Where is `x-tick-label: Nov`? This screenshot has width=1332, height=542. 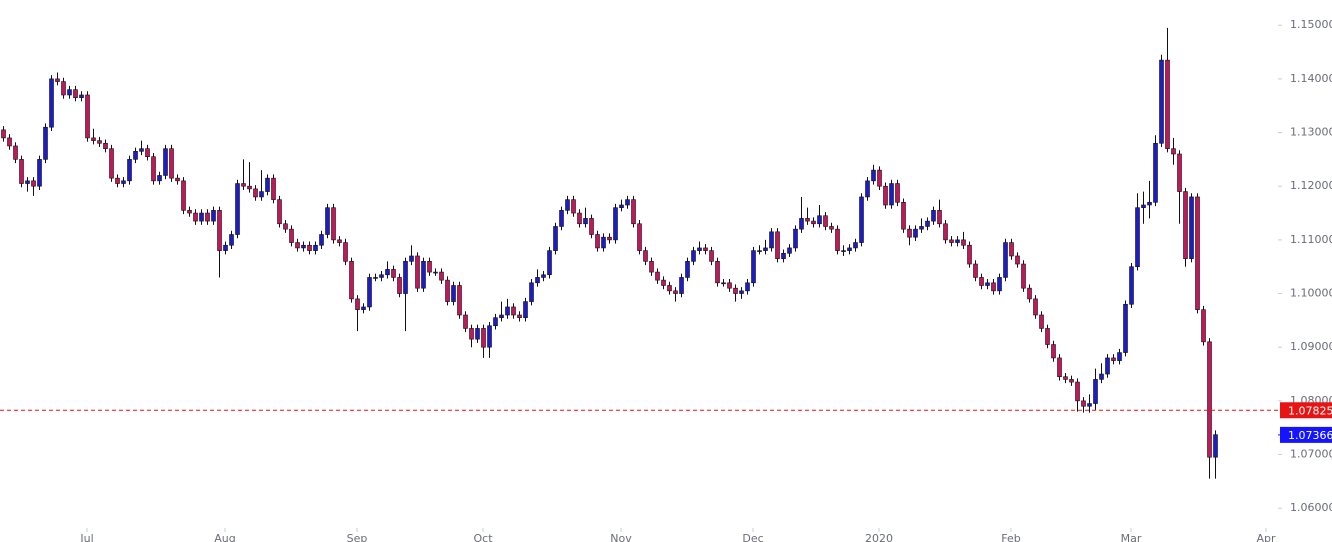
x-tick-label: Nov is located at coordinates (621, 537).